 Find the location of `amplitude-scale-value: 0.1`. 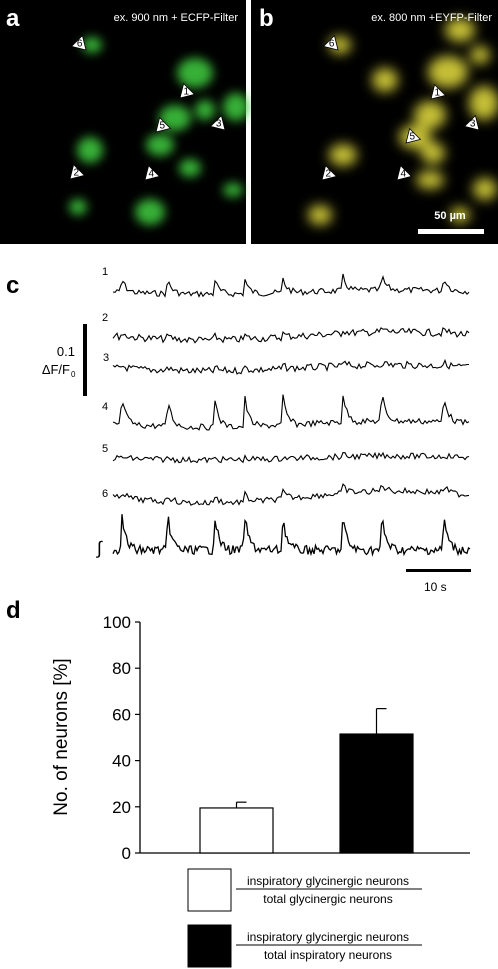

amplitude-scale-value: 0.1 is located at coordinates (66, 351).